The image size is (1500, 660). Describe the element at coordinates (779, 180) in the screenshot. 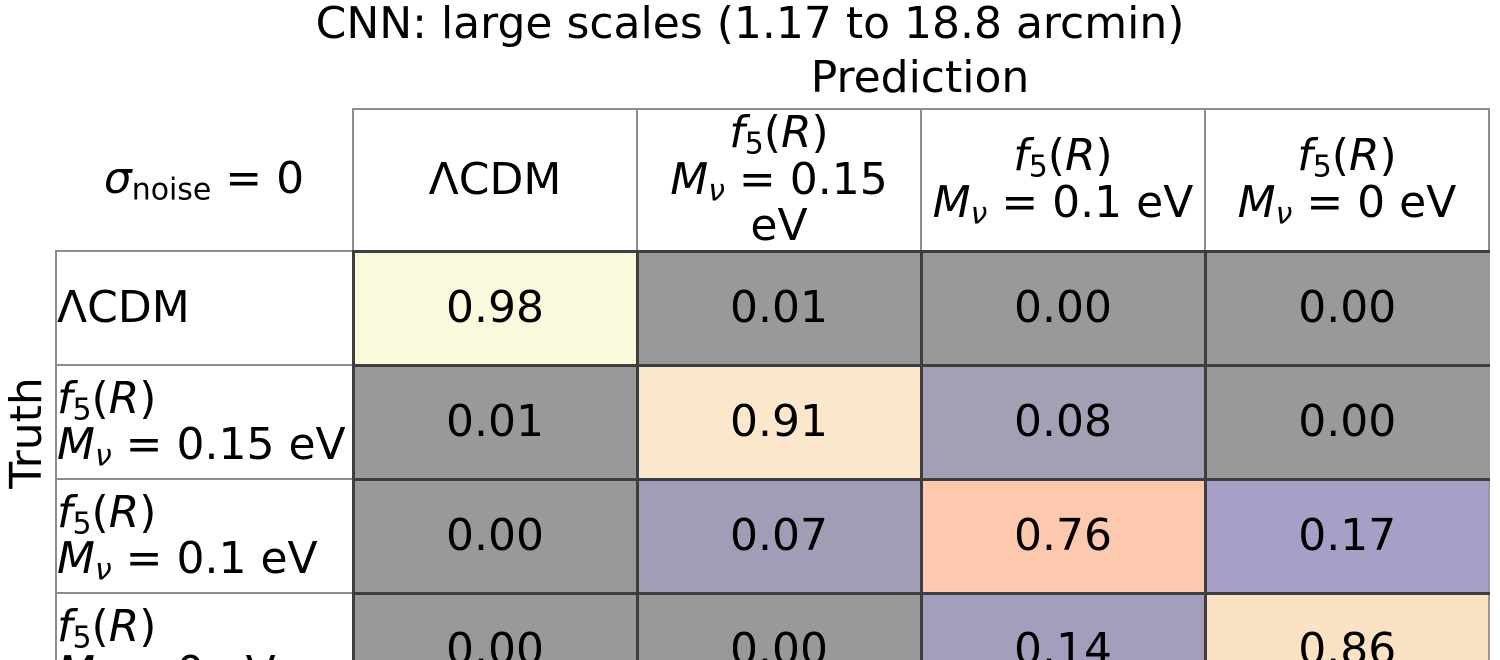

I see `col-header-f5r-mnu-015: f5(R) Mν = 0.15 eV` at that location.